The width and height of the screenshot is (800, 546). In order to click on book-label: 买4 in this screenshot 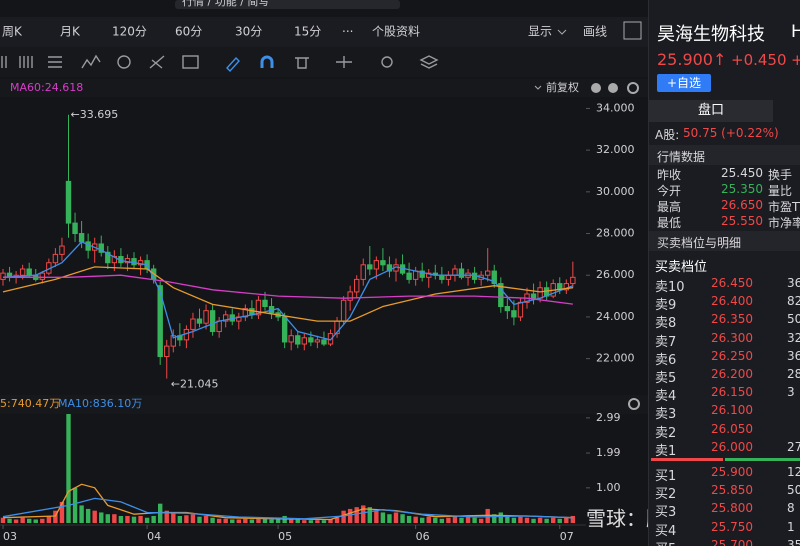, I will do `click(666, 531)`.